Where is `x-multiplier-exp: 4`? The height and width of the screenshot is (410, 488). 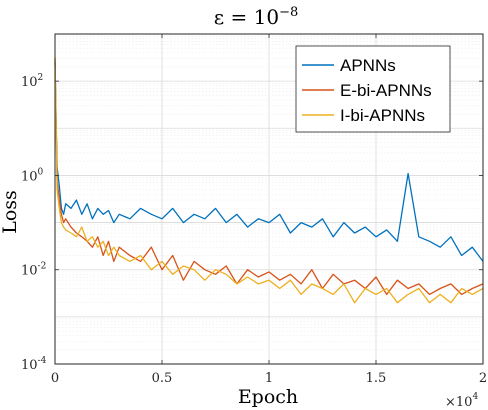
x-multiplier-exp: 4 is located at coordinates (475, 397).